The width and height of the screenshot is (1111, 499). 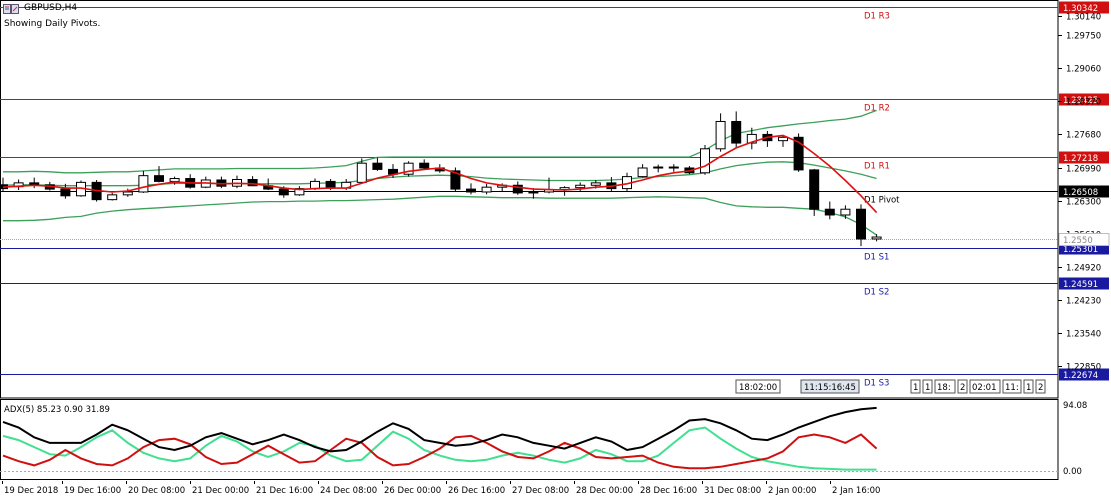 I want to click on time-marker-label: 18:02:00, so click(x=758, y=388).